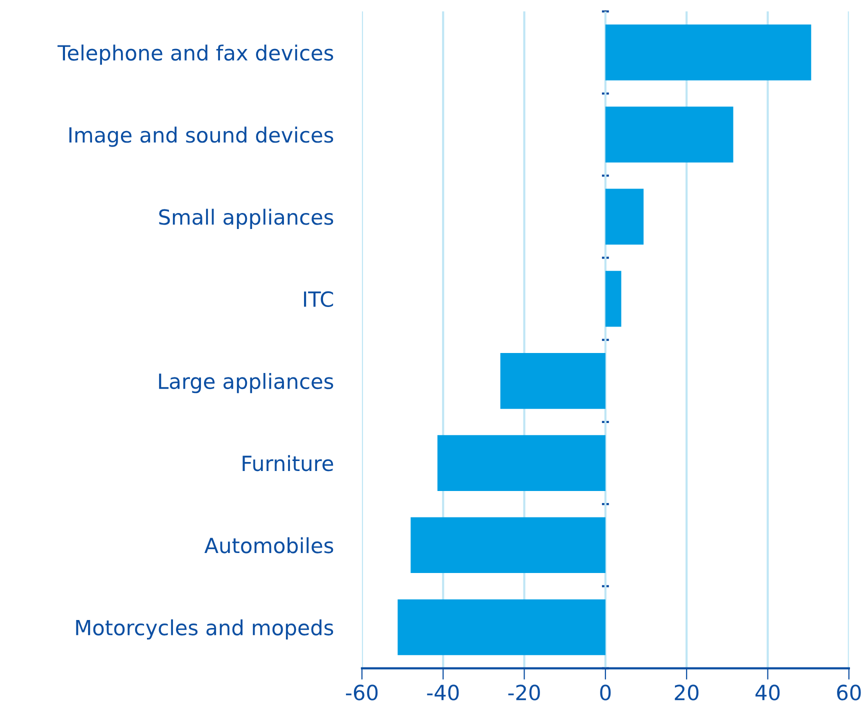 This screenshot has height=714, width=868. Describe the element at coordinates (246, 218) in the screenshot. I see `y-tick-label: Small appliances` at that location.